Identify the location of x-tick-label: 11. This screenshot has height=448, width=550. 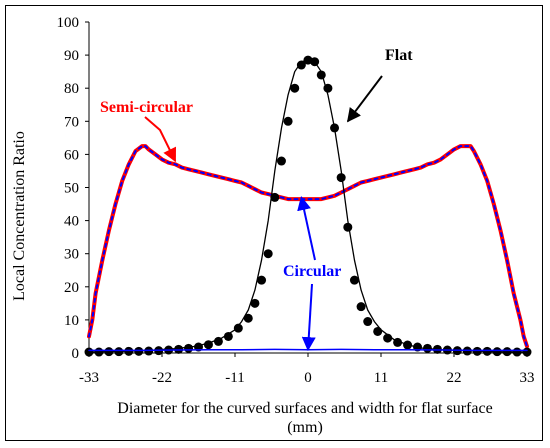
(381, 378).